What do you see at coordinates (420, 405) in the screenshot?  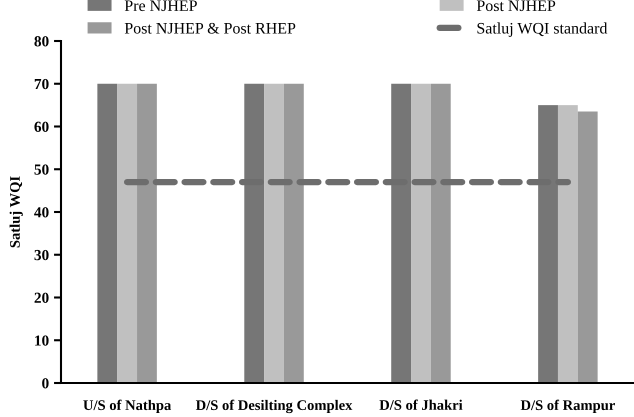 I see `x-tick-label: D/S of Jhakri` at bounding box center [420, 405].